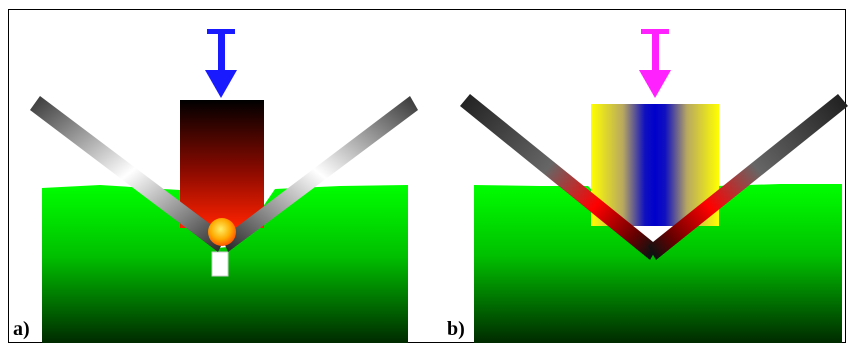 This screenshot has width=856, height=353. Describe the element at coordinates (222, 232) in the screenshot. I see `hot-spot` at that location.